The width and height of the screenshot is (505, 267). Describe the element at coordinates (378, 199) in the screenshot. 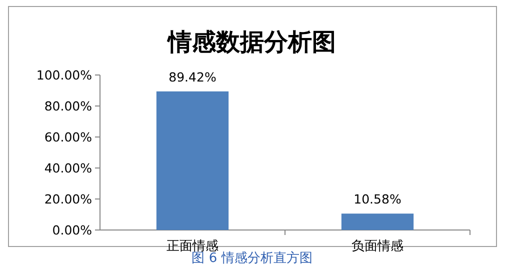

I see `data-label: 10.58%` at that location.